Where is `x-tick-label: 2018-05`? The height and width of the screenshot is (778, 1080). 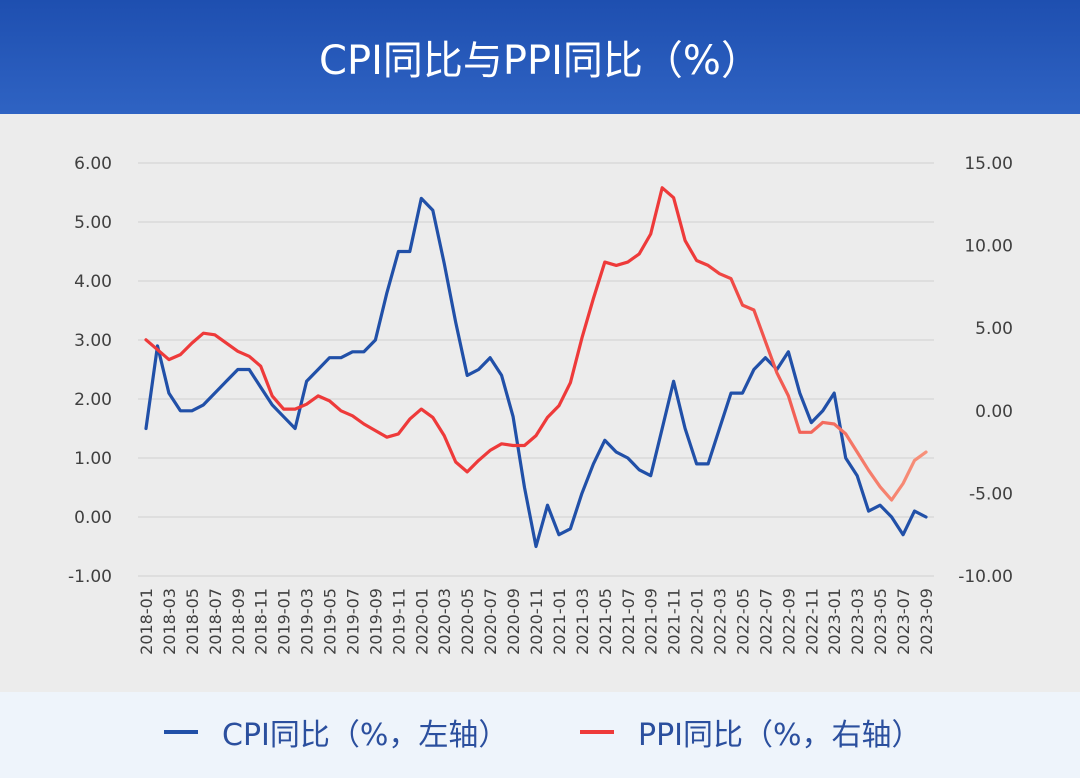 x-tick-label: 2018-05 is located at coordinates (192, 621).